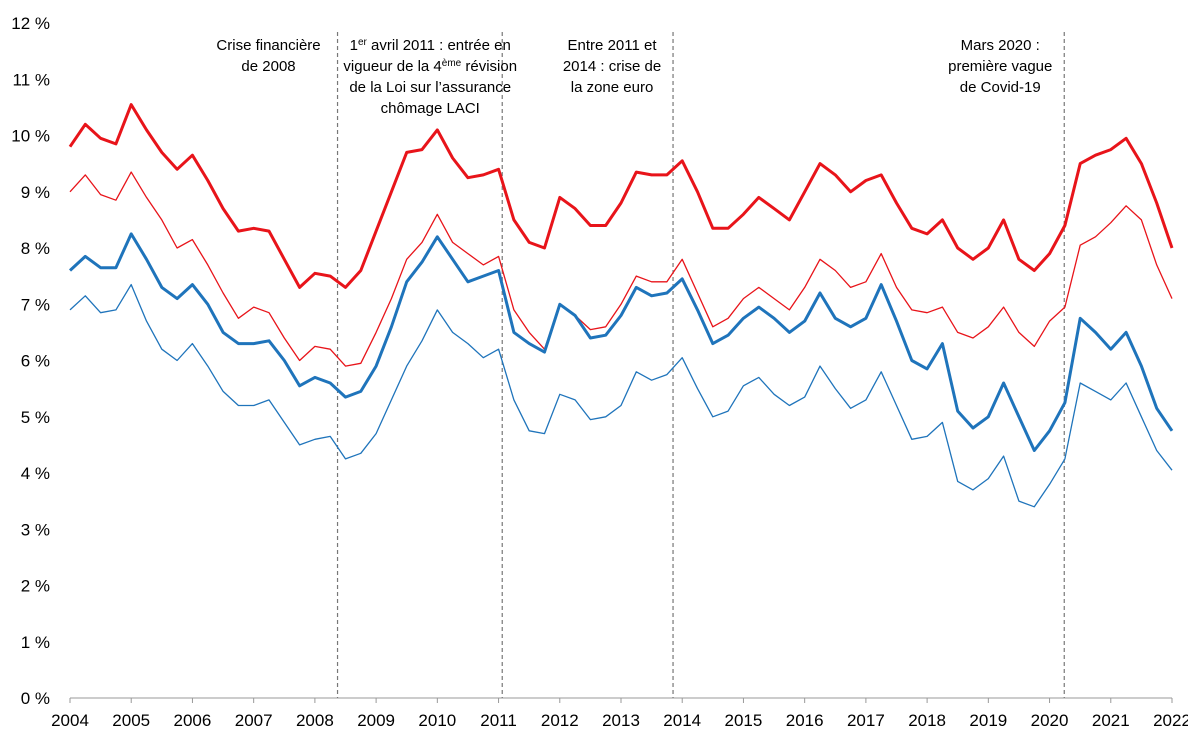 This screenshot has width=1188, height=733. Describe the element at coordinates (35, 361) in the screenshot. I see `y-tick-label: 6 %` at that location.